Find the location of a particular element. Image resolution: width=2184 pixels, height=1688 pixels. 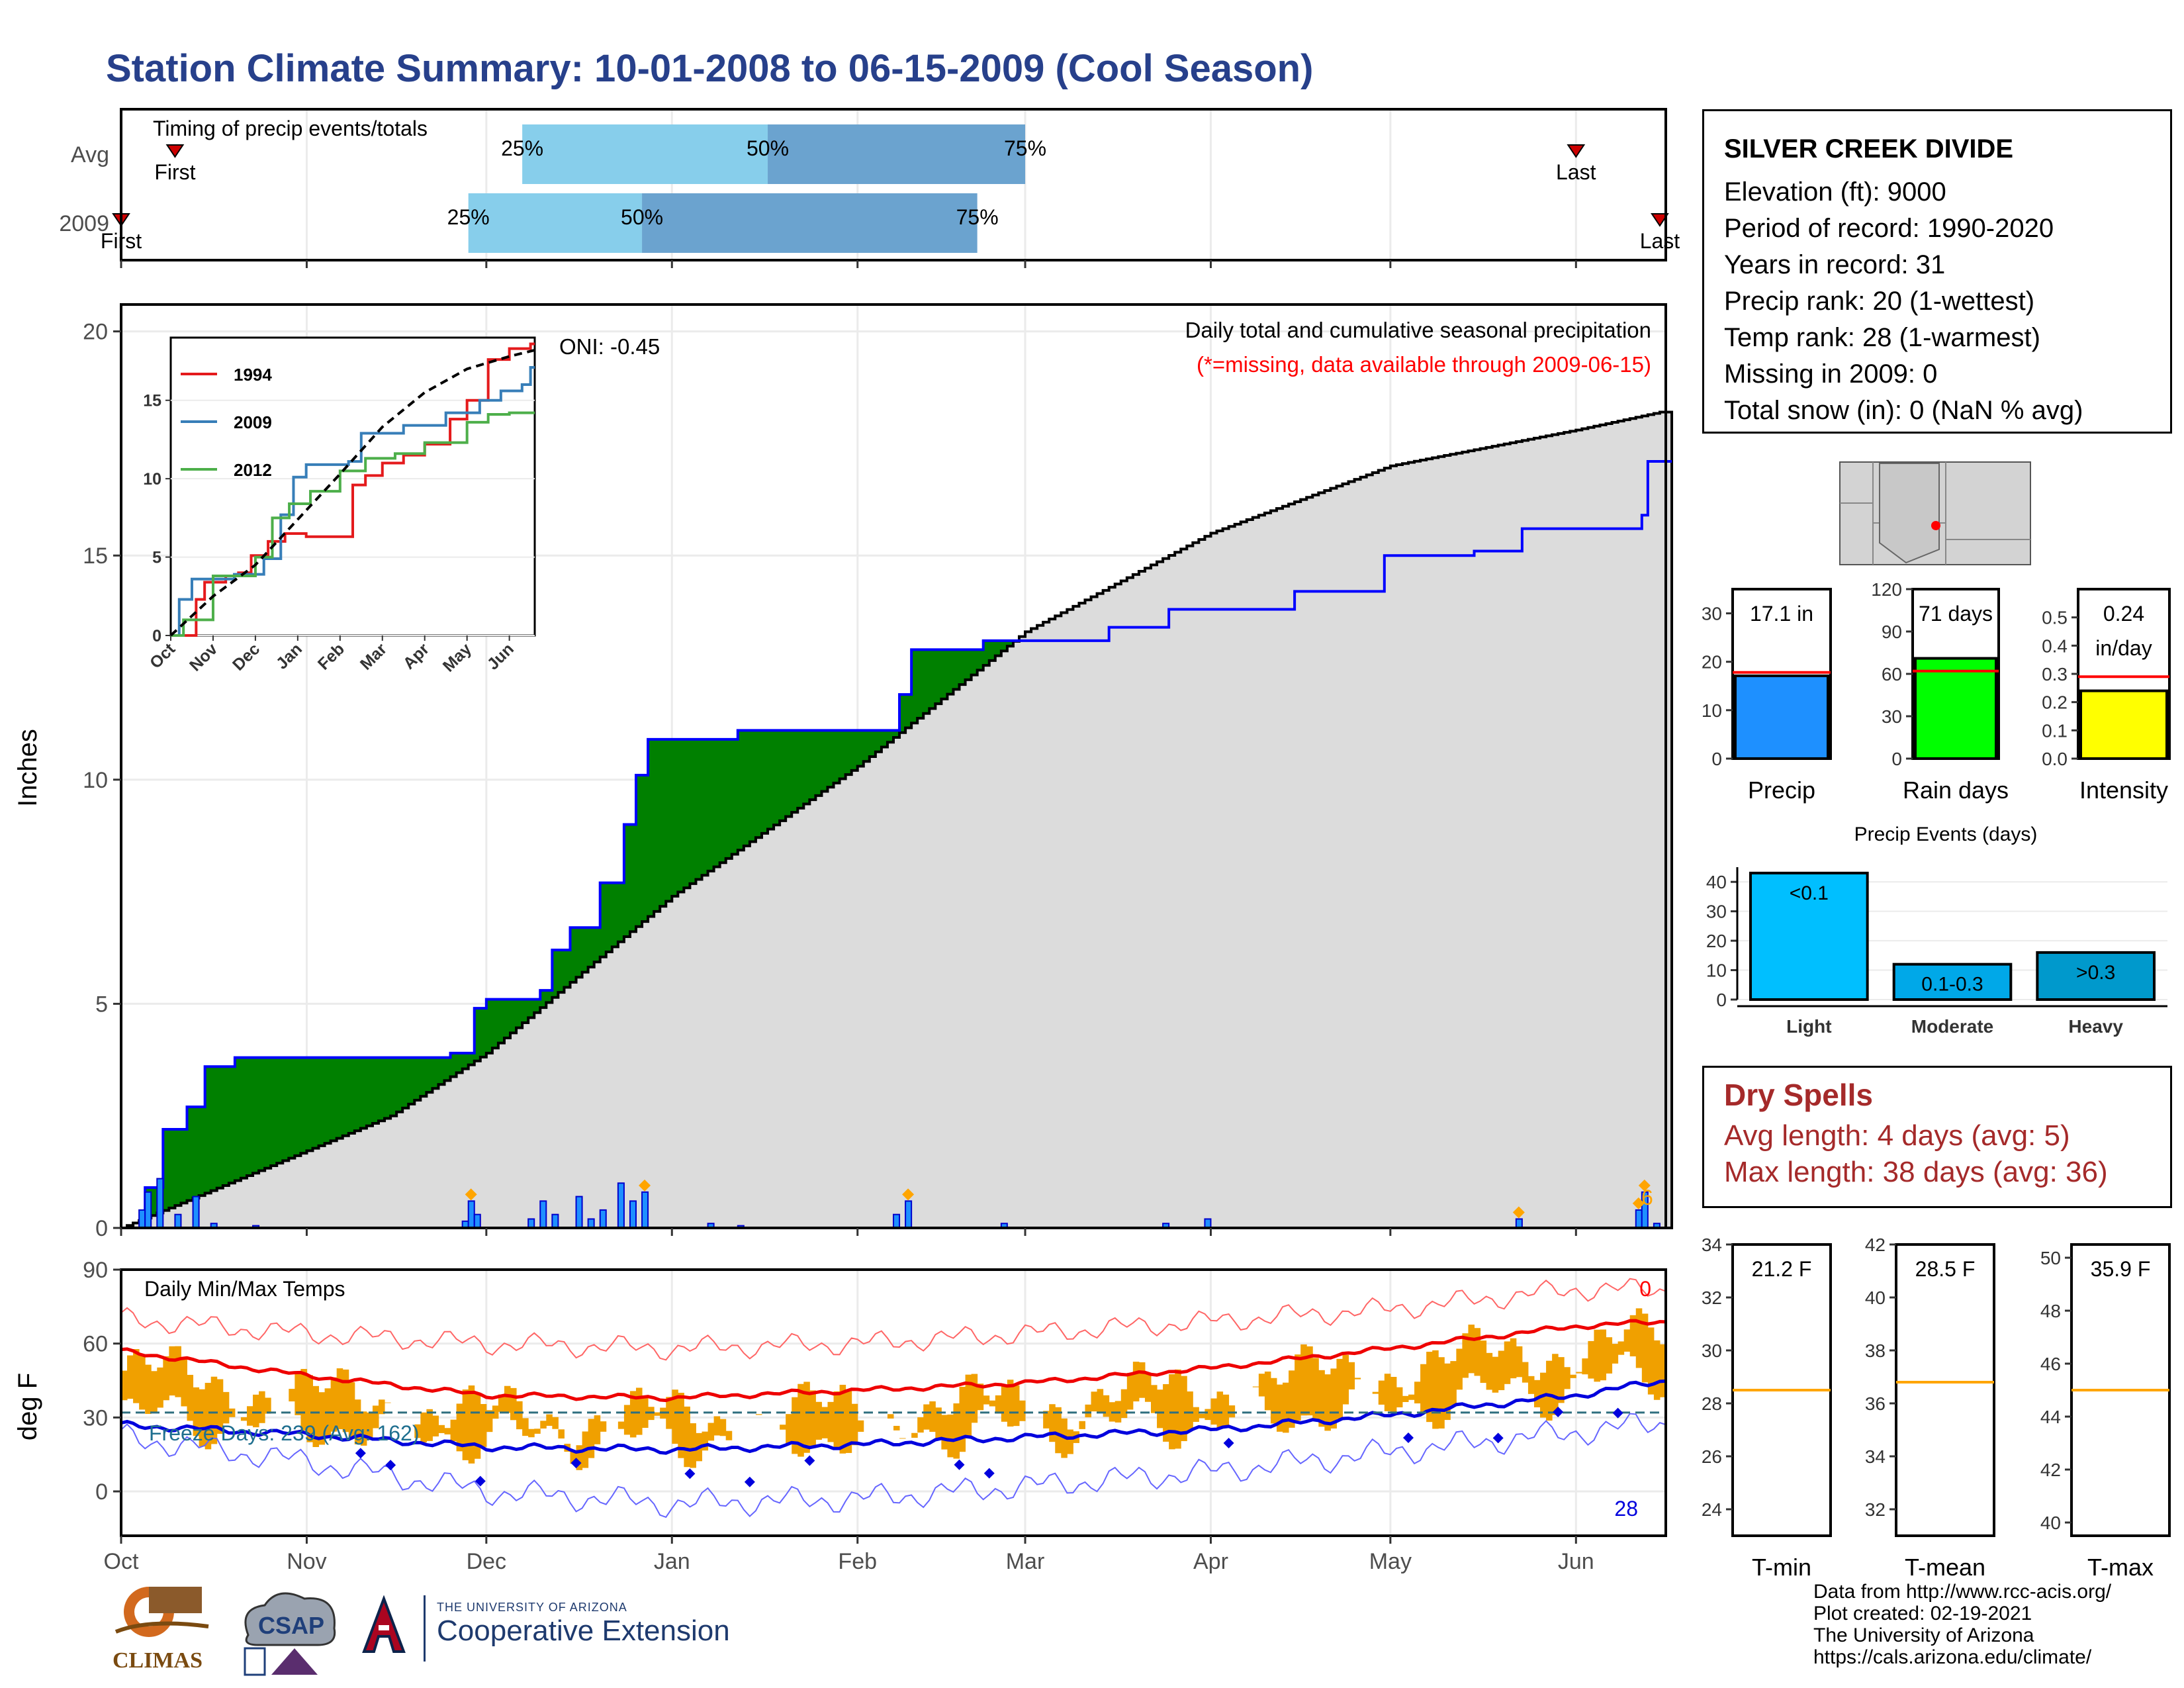

mini-bar-intensity is located at coordinates (2123, 724).